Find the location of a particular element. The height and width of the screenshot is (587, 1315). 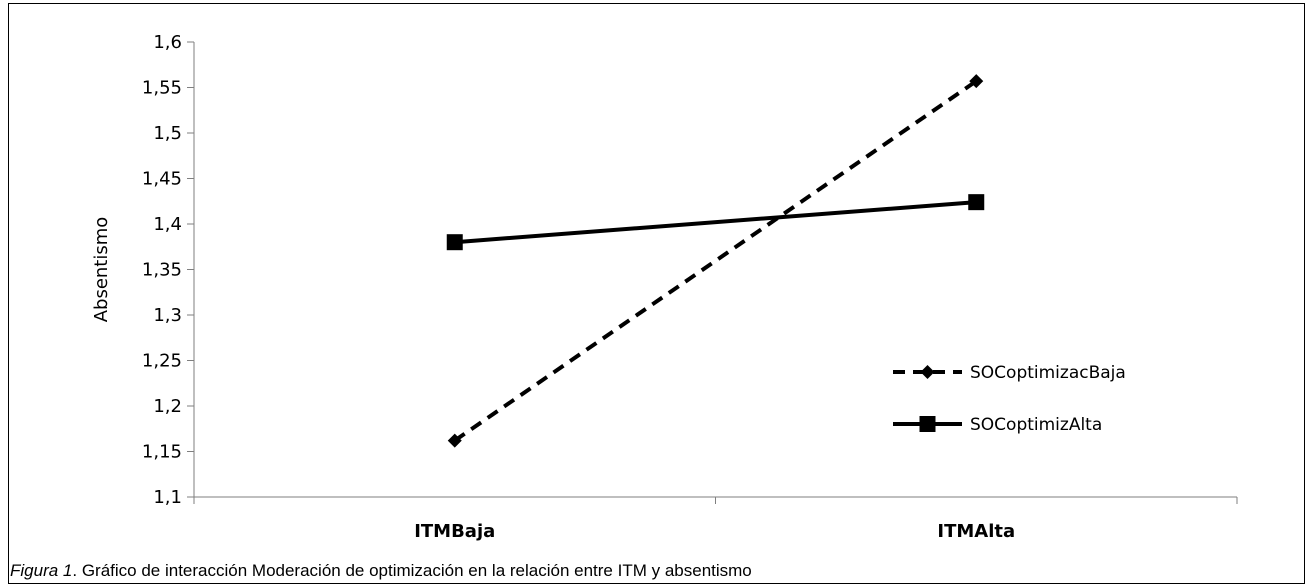

legend-item: SOCoptimizacBaja is located at coordinates (1009, 373).